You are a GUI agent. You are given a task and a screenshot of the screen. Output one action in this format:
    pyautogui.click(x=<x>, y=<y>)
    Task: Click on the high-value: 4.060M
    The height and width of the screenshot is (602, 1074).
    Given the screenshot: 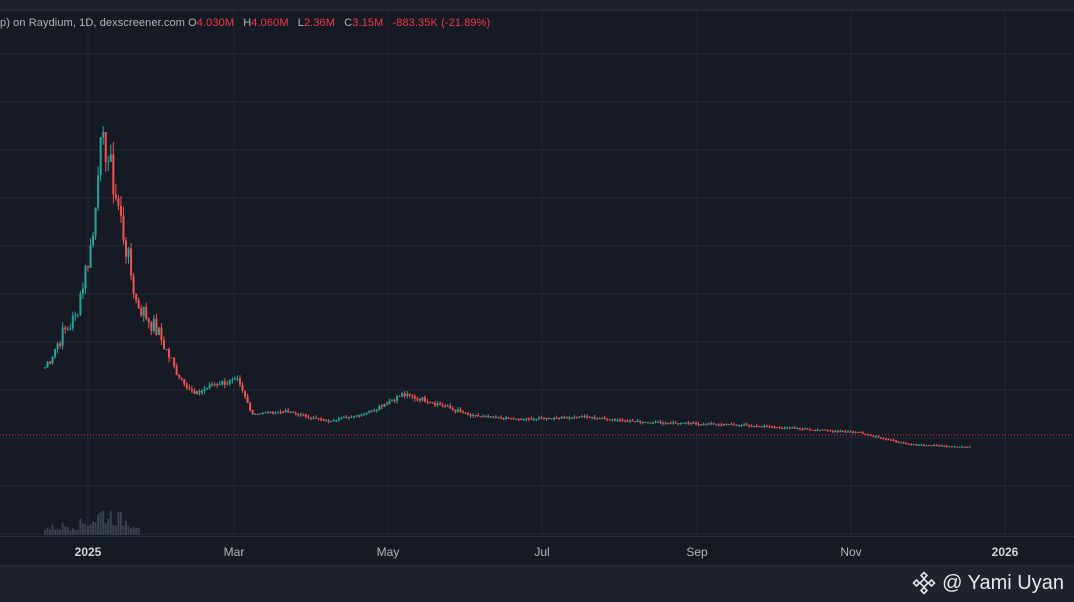 What is the action you would take?
    pyautogui.click(x=270, y=23)
    